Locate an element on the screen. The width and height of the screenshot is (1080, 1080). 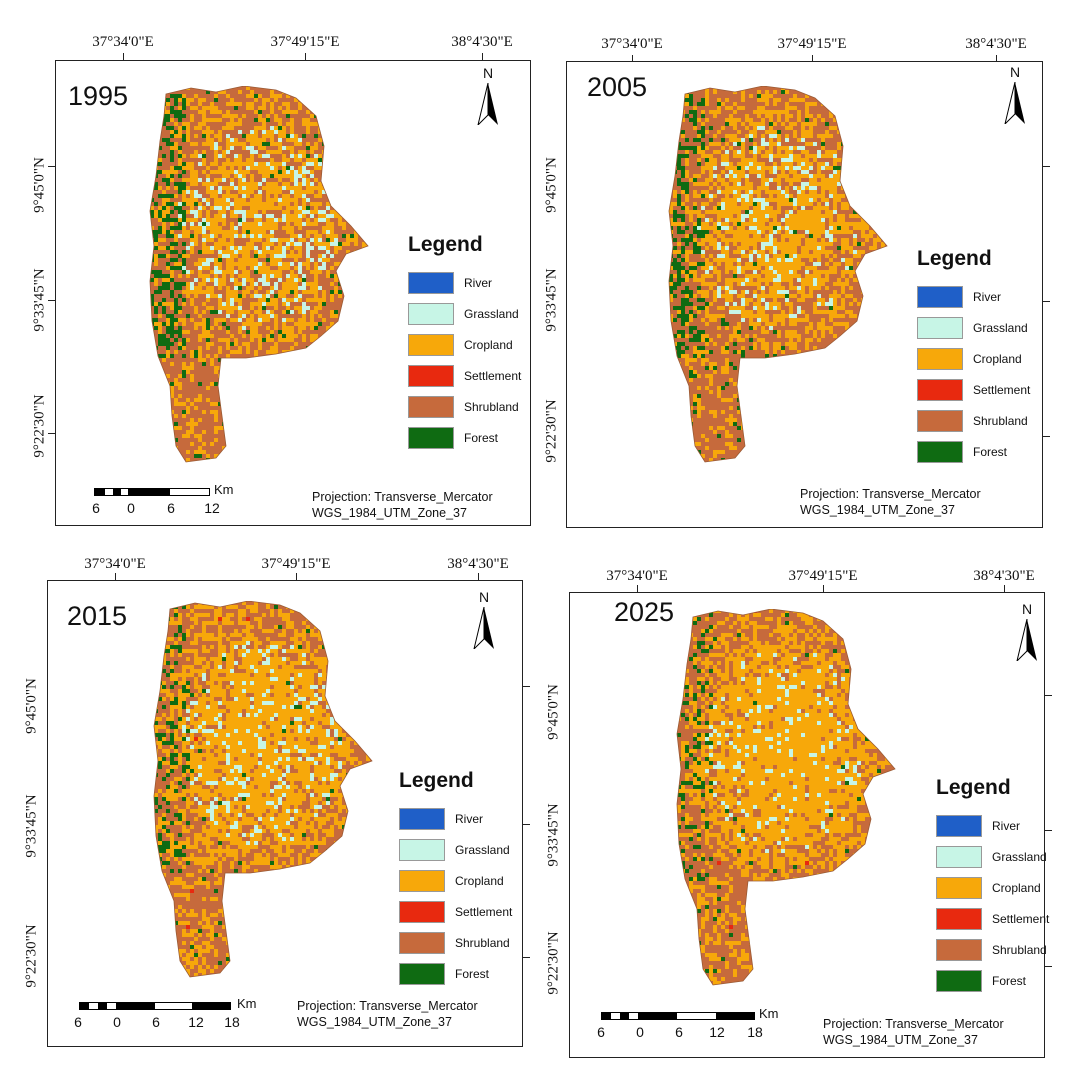
lat-label: 9°33'45"N is located at coordinates (39, 300).